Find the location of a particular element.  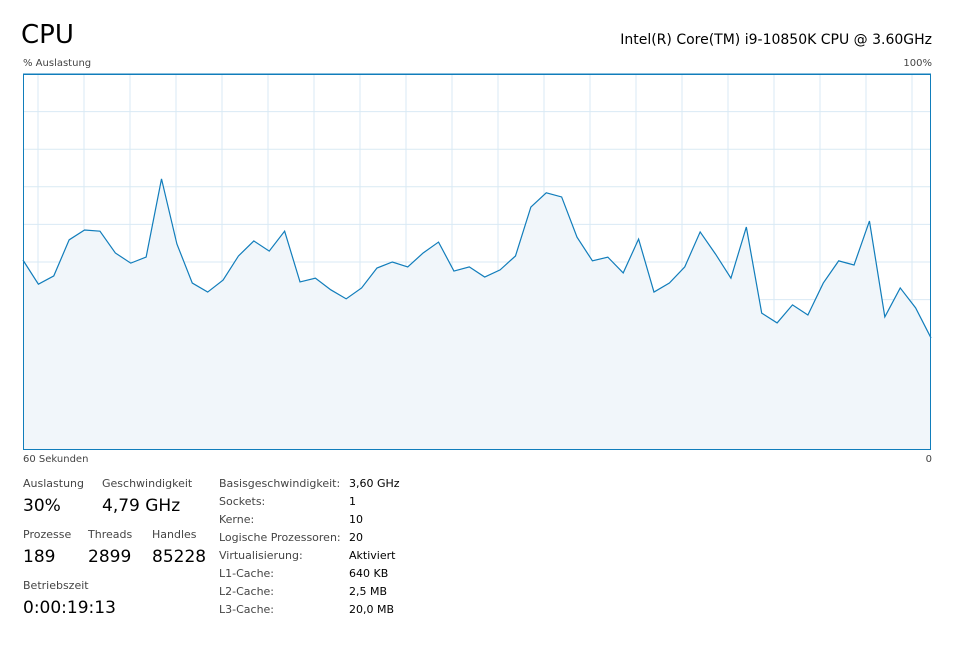

spec-label: Logische Prozessoren: is located at coordinates (280, 537).